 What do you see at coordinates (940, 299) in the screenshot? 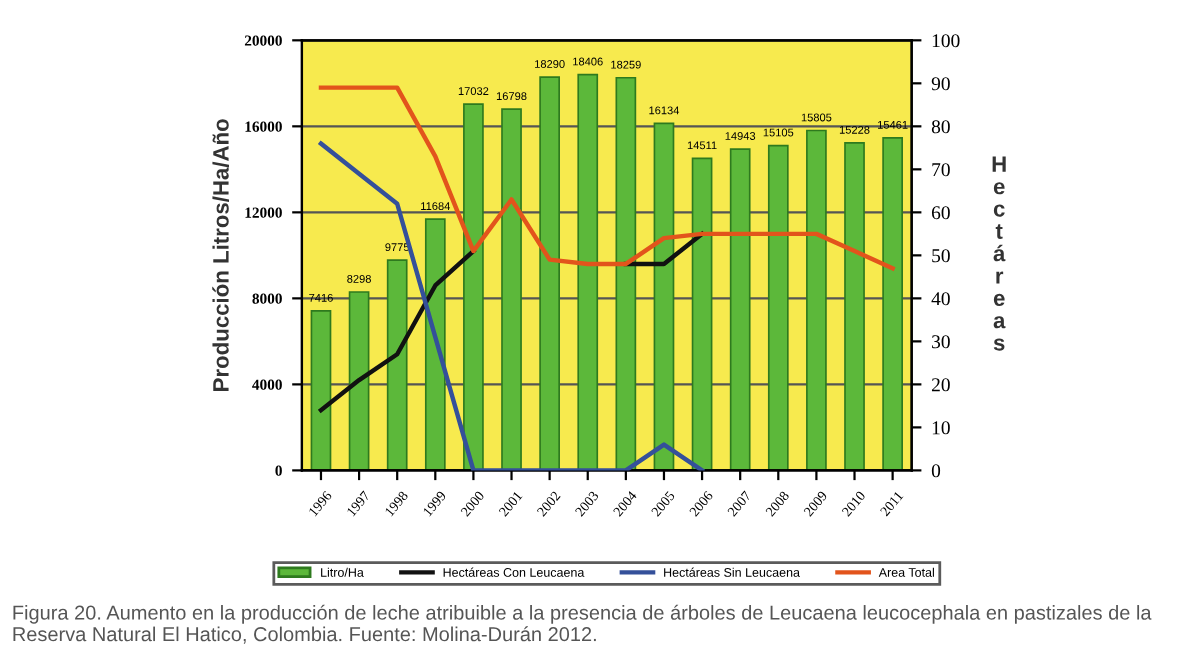
I see `y2-tick-label: 40` at bounding box center [940, 299].